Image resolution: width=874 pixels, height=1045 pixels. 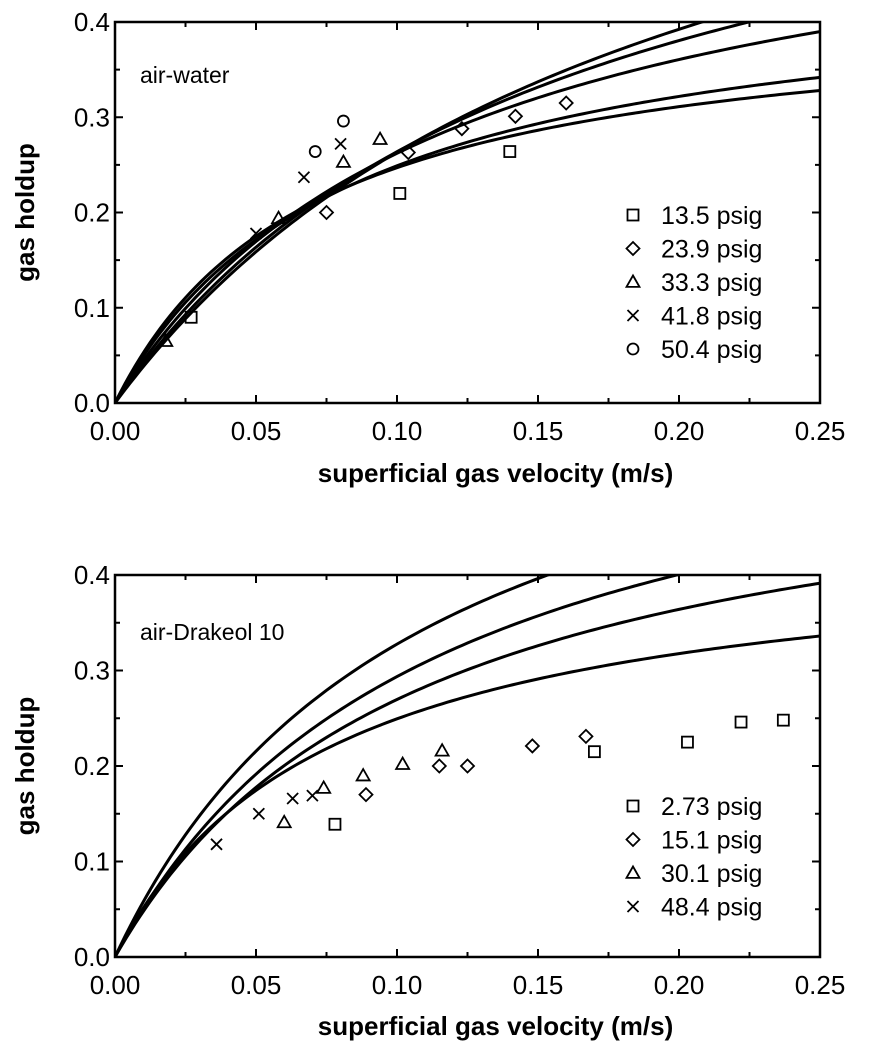 I want to click on y-tick-label: 0.0, so click(x=92, y=403).